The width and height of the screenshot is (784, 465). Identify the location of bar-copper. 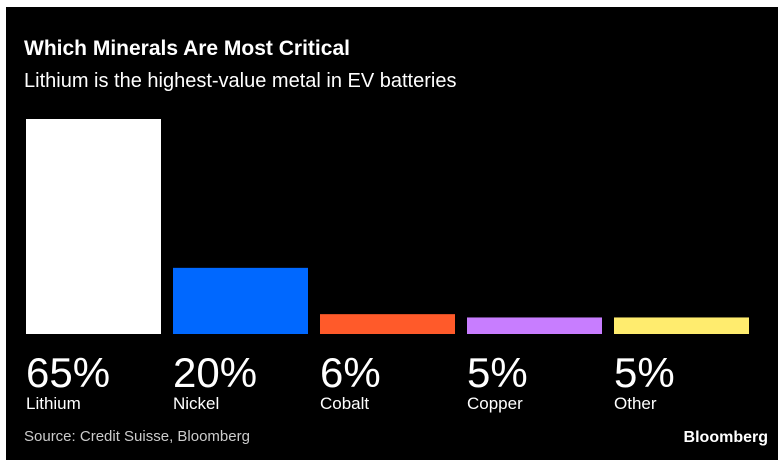
(534, 325).